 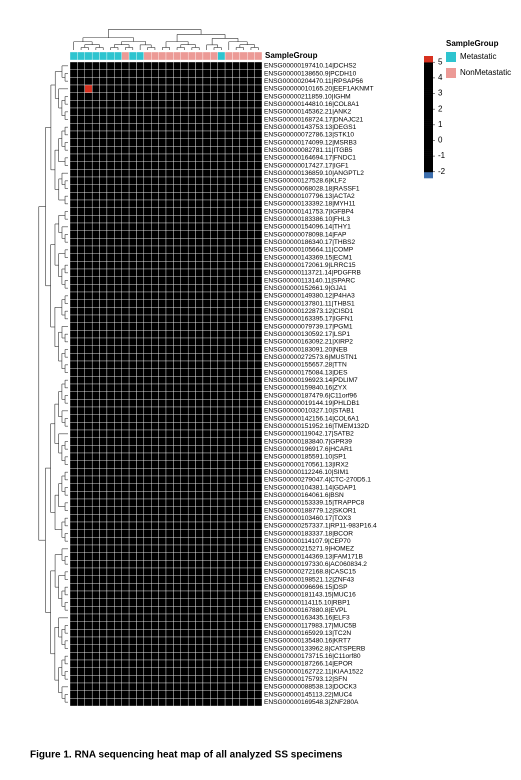 I want to click on row-label: ENSG00000144369.13|FAM171B, so click(x=313, y=556).